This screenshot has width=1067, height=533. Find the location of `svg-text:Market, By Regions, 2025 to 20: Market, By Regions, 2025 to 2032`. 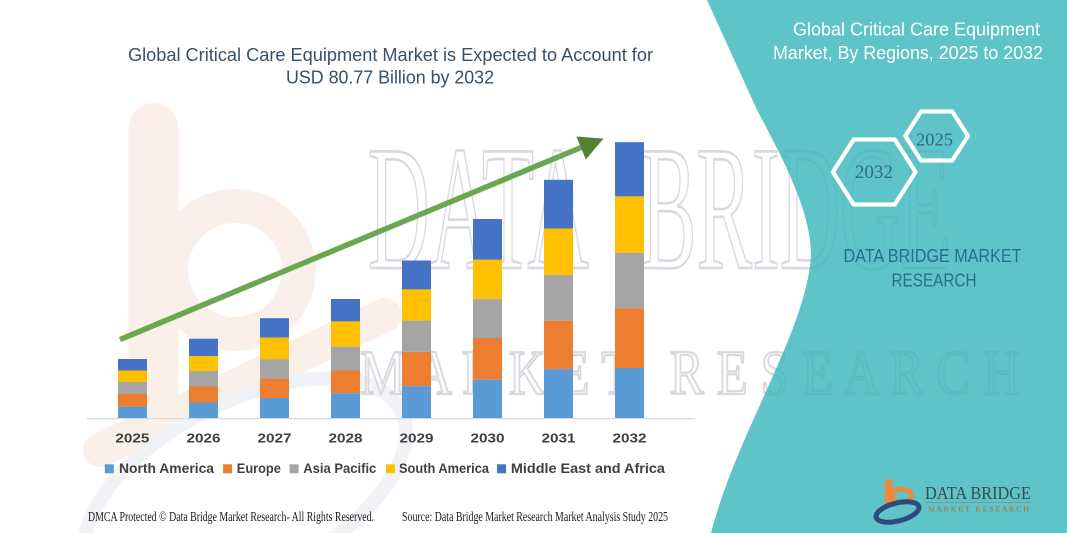

svg-text:Market, By Regions, 2025 to 20: Market, By Regions, 2025 to 2032 is located at coordinates (908, 53).